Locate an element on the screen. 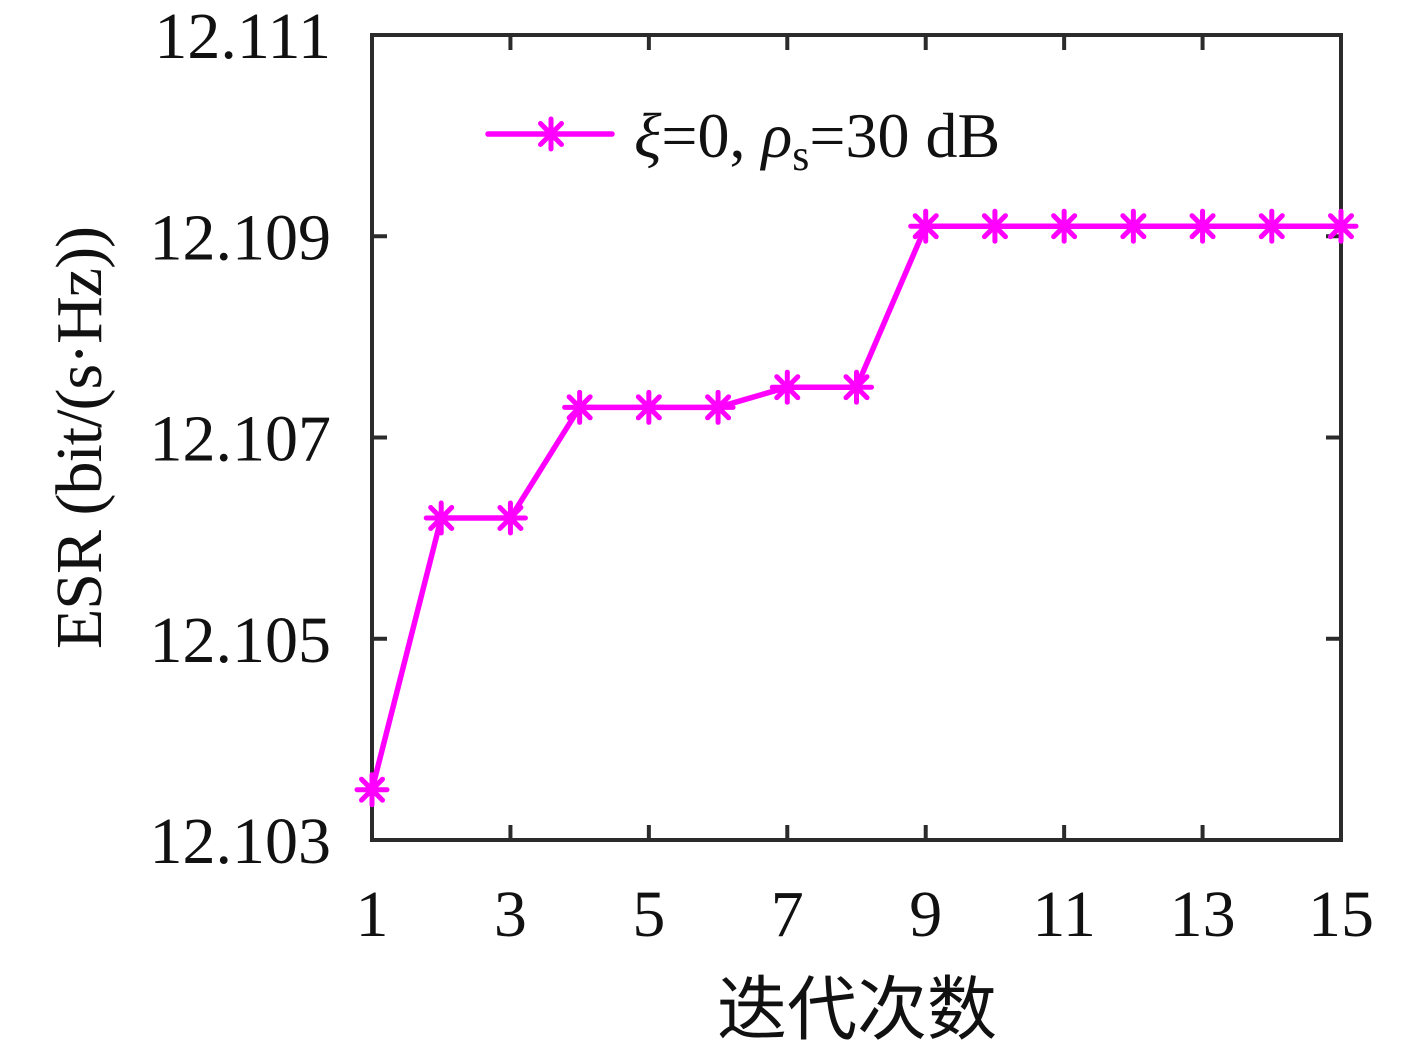 The height and width of the screenshot is (1051, 1417). legend: ξ=0, ρs=30 dB is located at coordinates (742, 140).